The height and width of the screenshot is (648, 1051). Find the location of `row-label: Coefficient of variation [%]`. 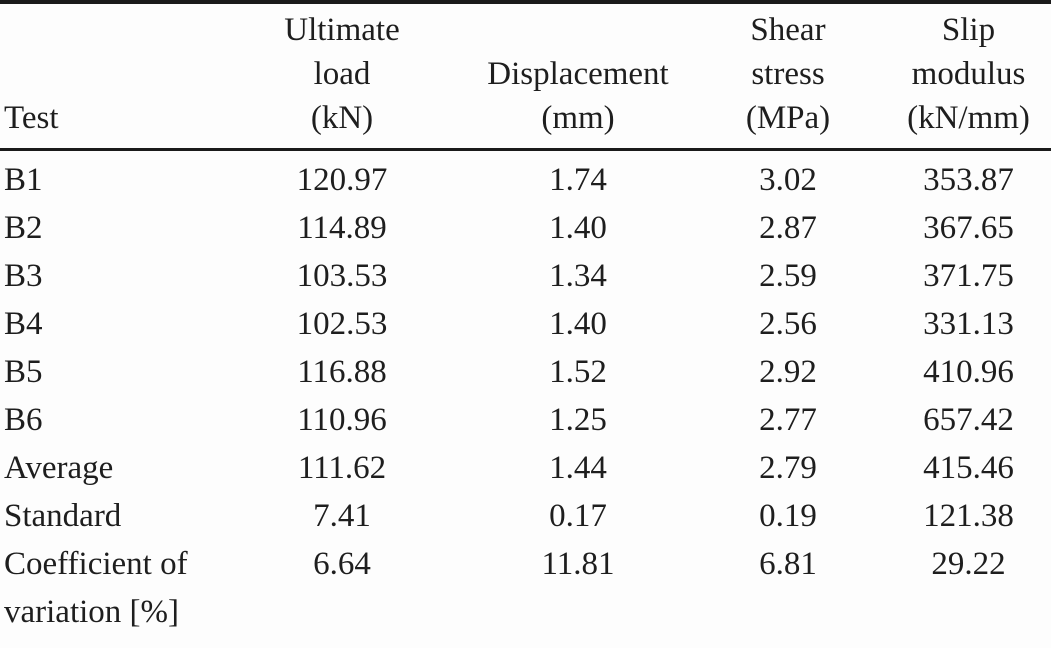

row-label: Coefficient of variation [%] is located at coordinates (96, 588).